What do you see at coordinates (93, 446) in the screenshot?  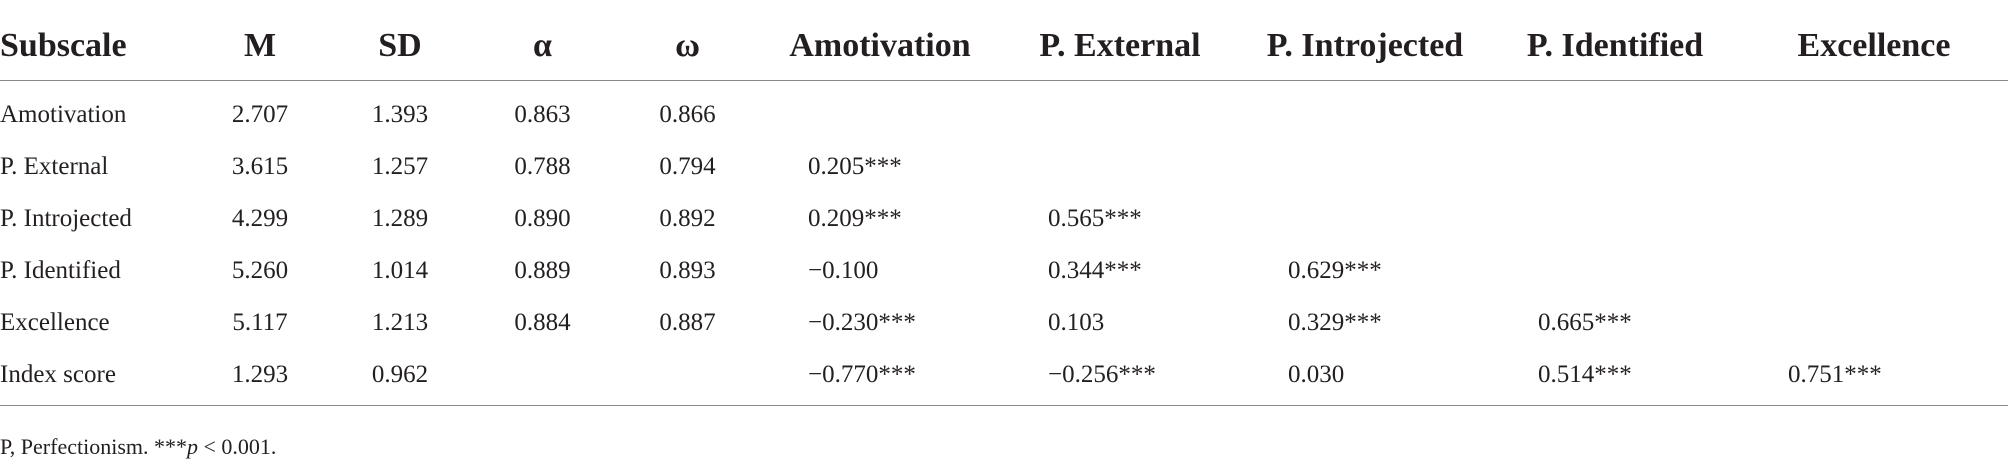 I see `footnote-prefix: P, Perfectionism. ***` at bounding box center [93, 446].